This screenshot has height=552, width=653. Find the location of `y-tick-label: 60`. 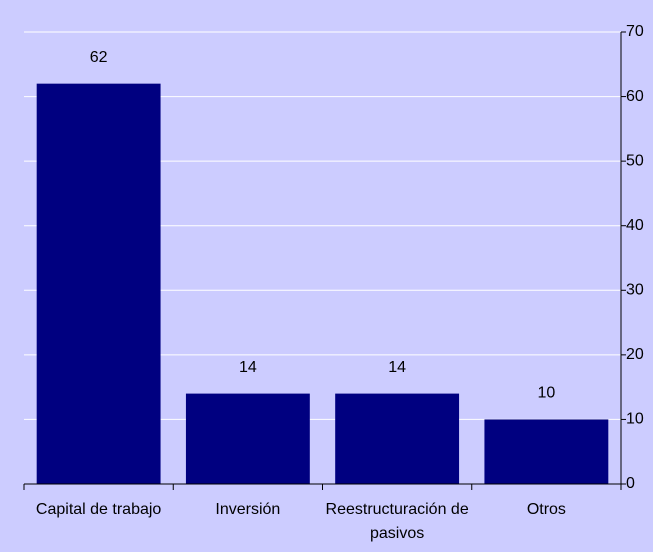

y-tick-label: 60 is located at coordinates (635, 96).